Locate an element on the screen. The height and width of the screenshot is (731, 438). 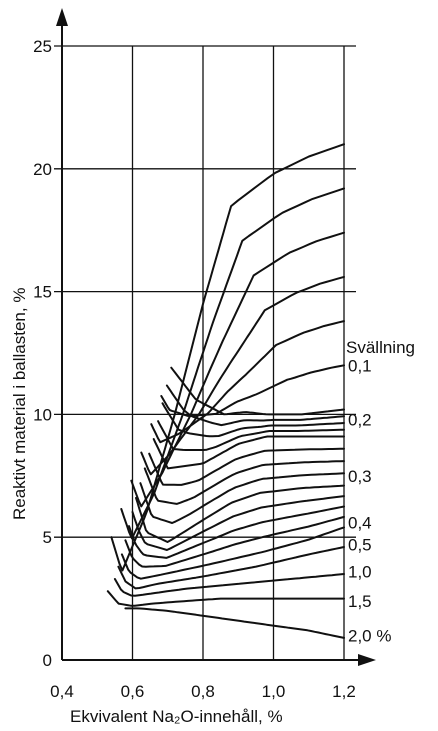
curve-value-label: 0,1 is located at coordinates (360, 365).